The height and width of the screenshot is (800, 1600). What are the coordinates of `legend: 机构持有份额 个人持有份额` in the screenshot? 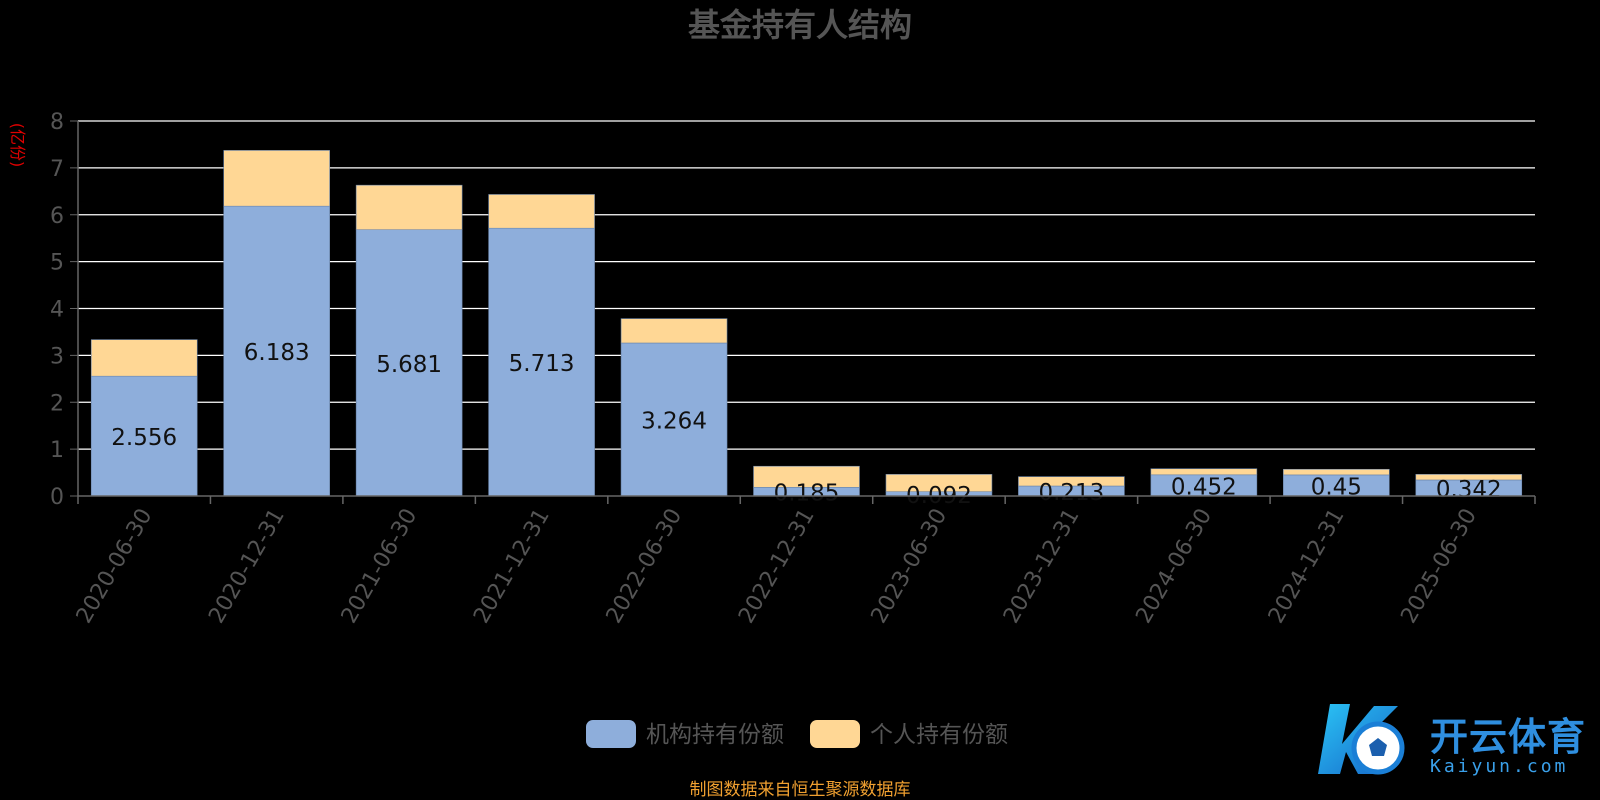 It's located at (797, 734).